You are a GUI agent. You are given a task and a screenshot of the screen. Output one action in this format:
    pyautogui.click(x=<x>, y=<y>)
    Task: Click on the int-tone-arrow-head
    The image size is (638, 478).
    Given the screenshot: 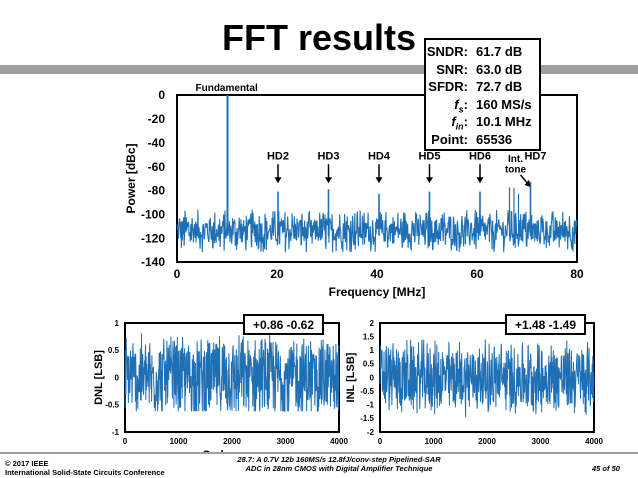 What is the action you would take?
    pyautogui.click(x=527, y=183)
    